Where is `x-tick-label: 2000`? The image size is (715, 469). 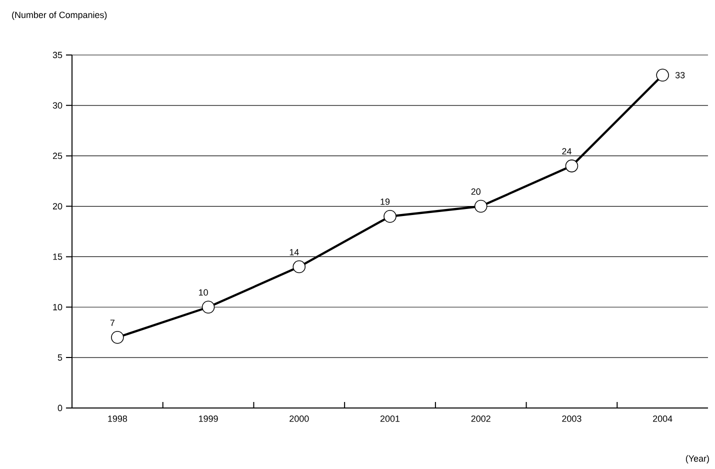
x-tick-label: 2000 is located at coordinates (299, 419).